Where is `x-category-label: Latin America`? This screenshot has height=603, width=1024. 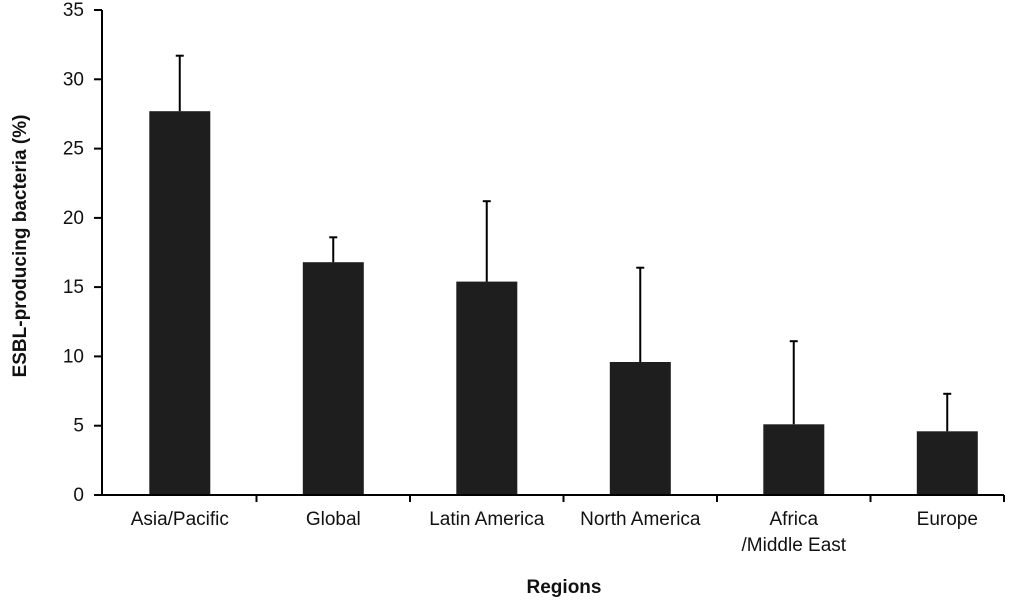 x-category-label: Latin America is located at coordinates (487, 519).